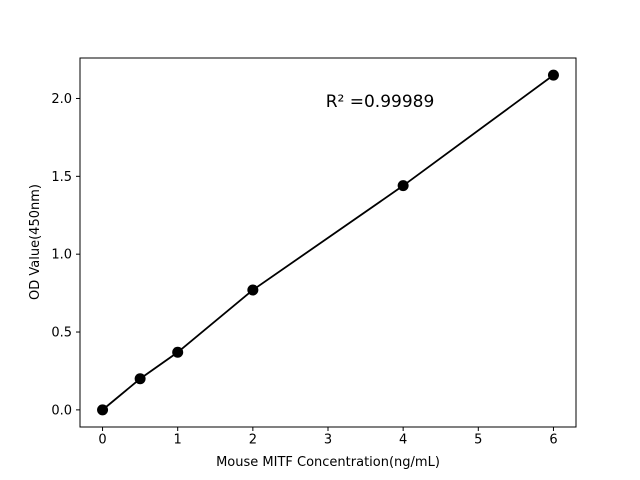 This screenshot has width=640, height=480. Describe the element at coordinates (178, 440) in the screenshot. I see `x-tick-label: 1` at that location.